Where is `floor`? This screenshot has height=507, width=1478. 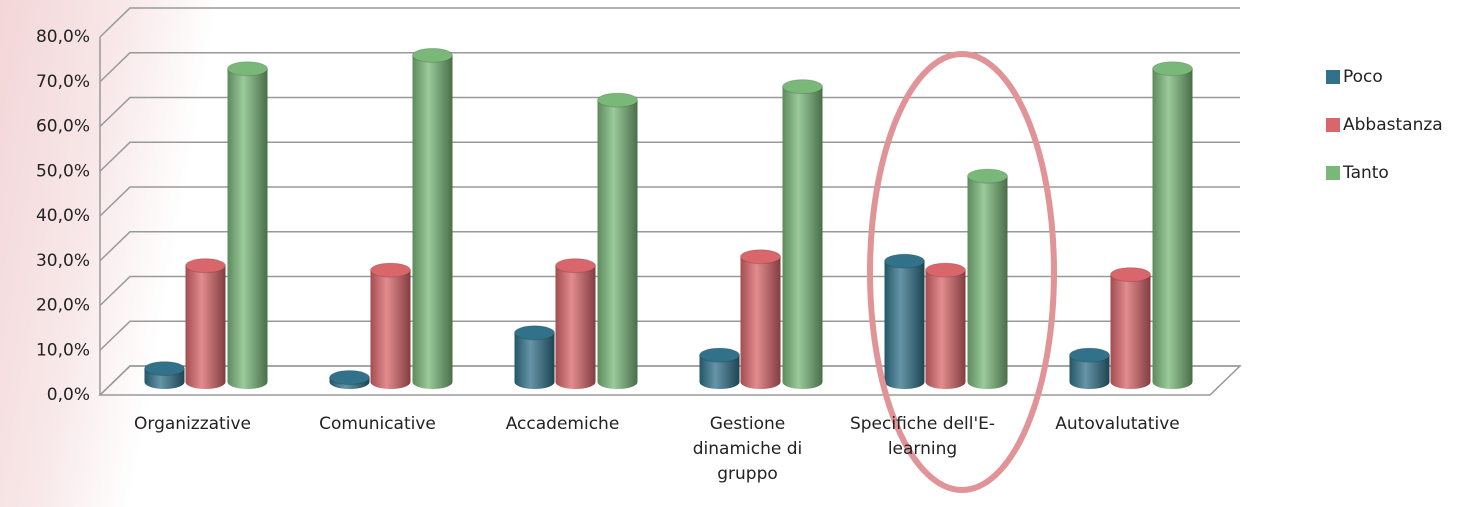
floor is located at coordinates (670, 380).